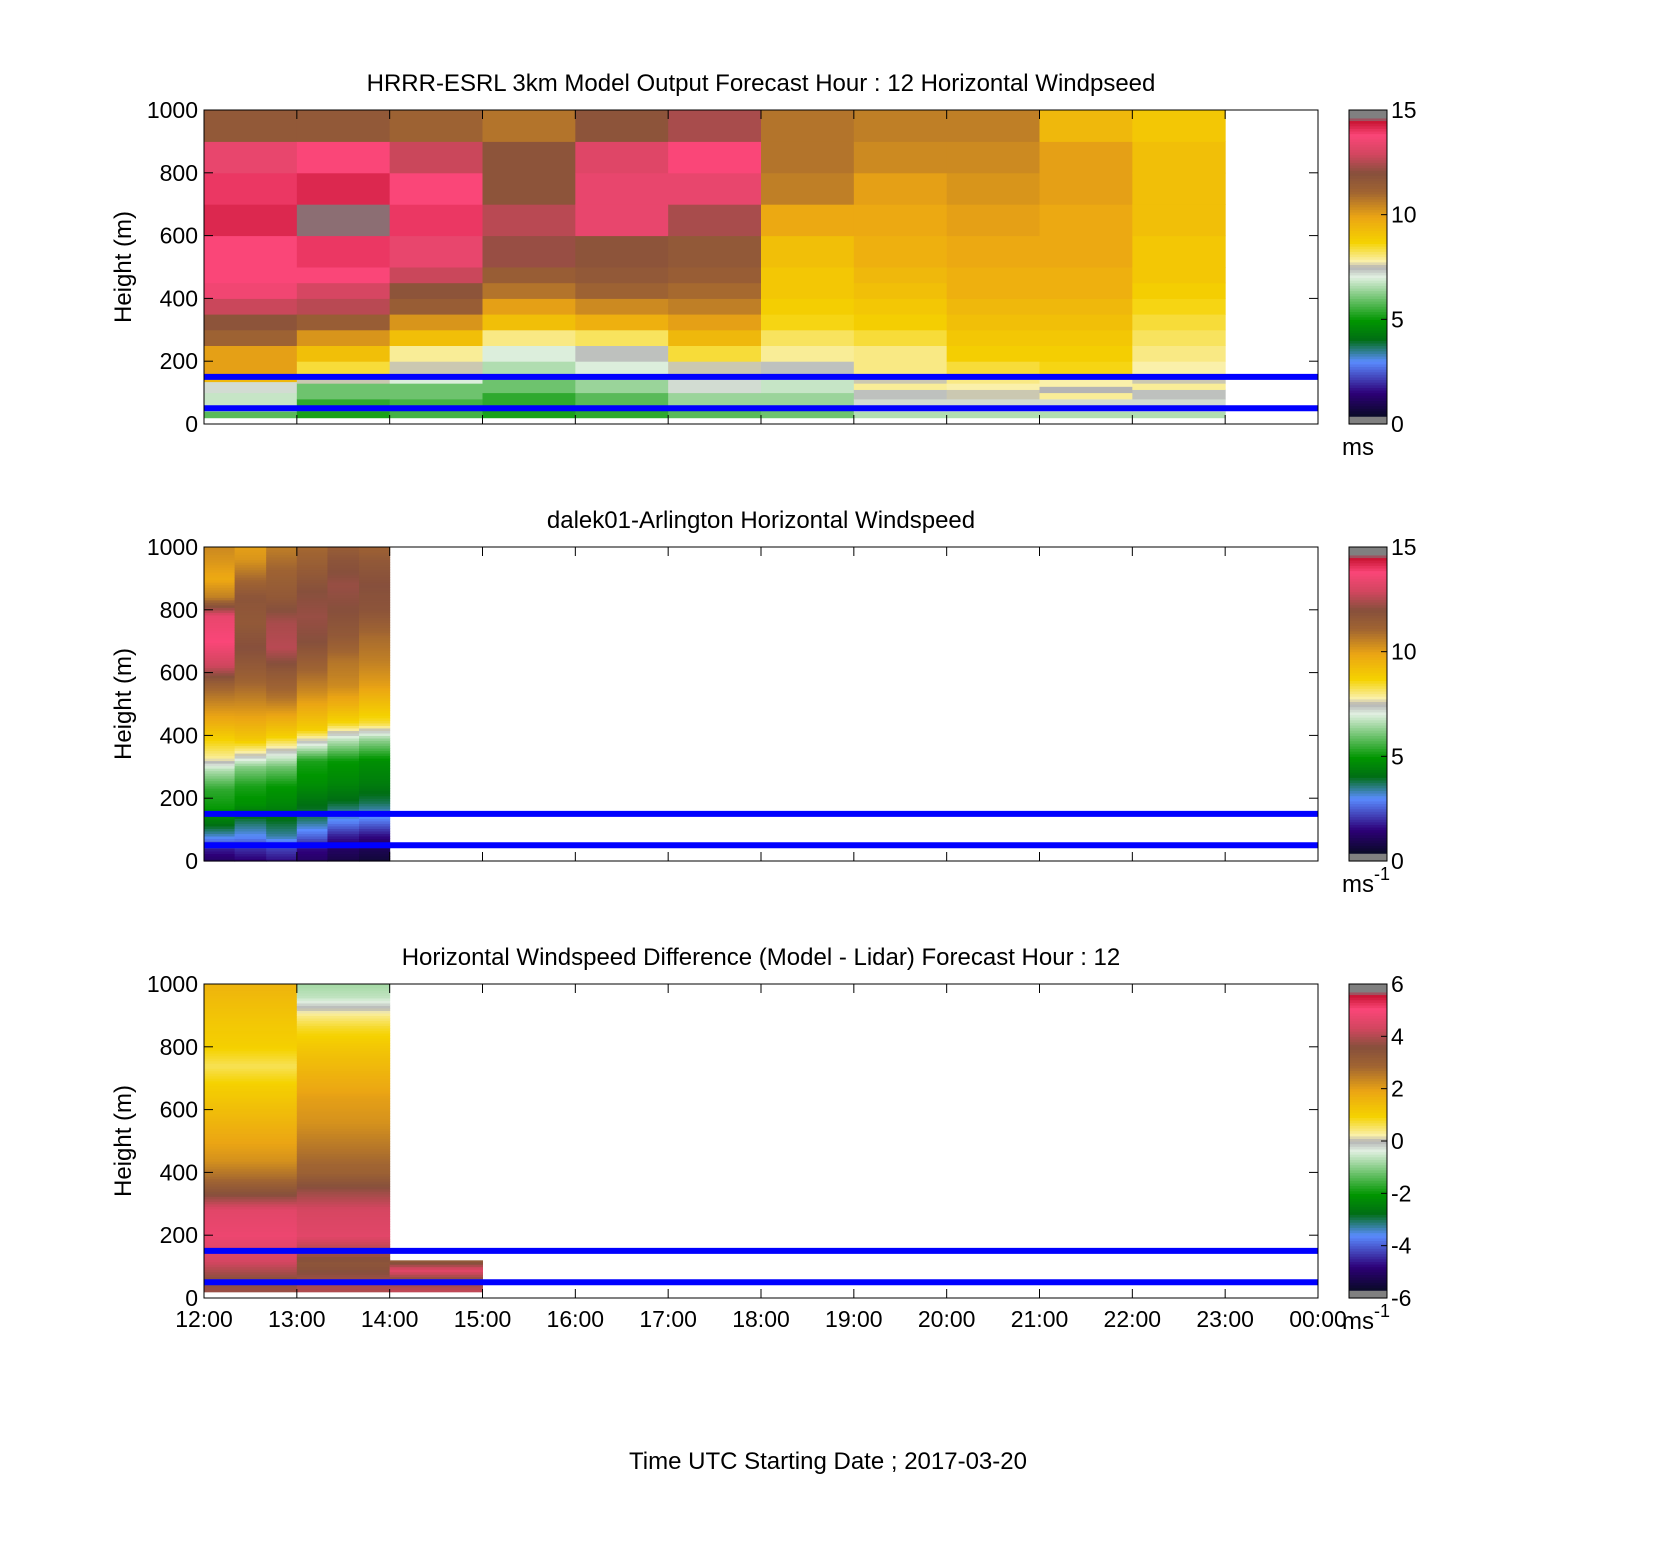 Image resolution: width=1680 pixels, height=1561 pixels. Describe the element at coordinates (1397, 424) in the screenshot. I see `colorbar-tick-label: 0` at that location.